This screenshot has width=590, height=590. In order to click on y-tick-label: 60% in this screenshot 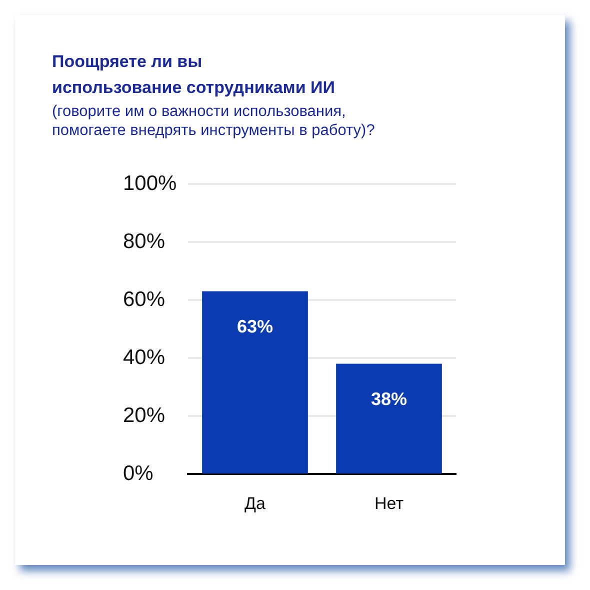, I will do `click(144, 299)`.